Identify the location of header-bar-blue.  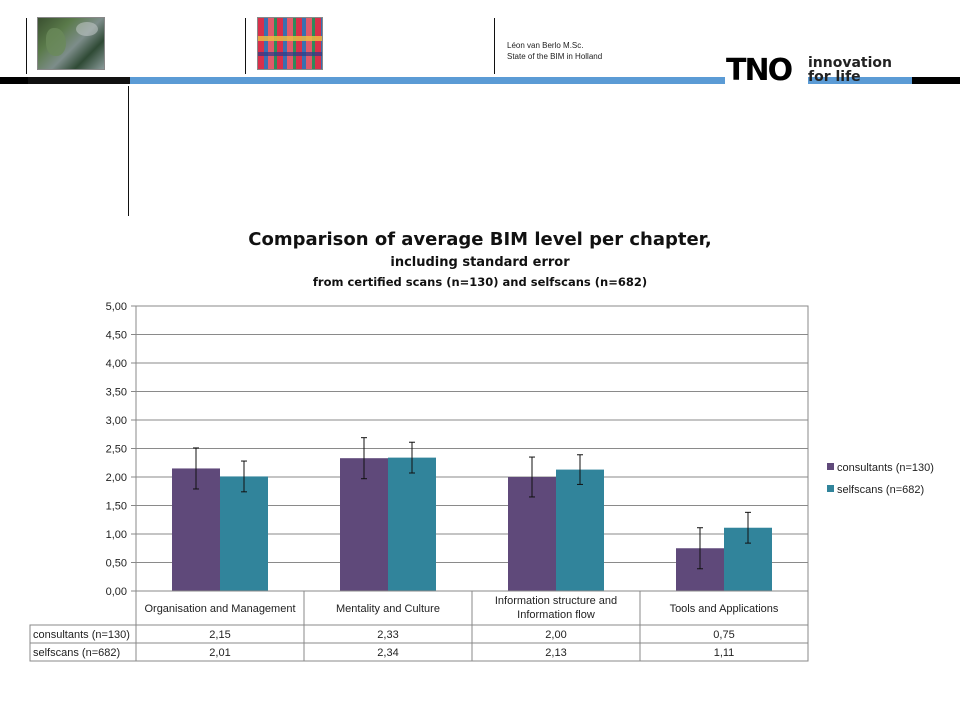
(427, 80).